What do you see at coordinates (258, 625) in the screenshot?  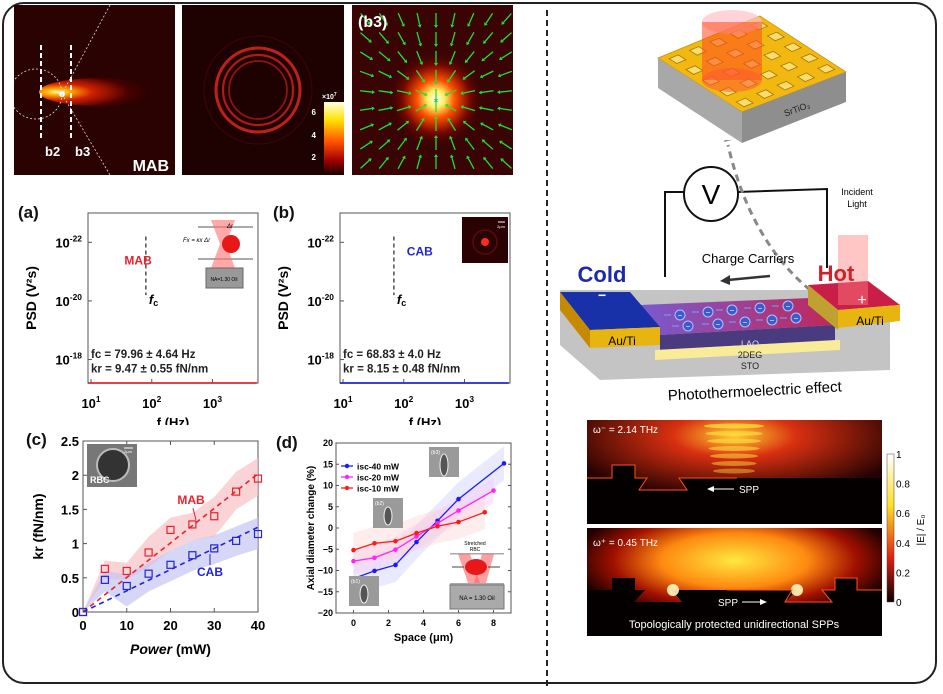 I see `x-tick-label: 40` at bounding box center [258, 625].